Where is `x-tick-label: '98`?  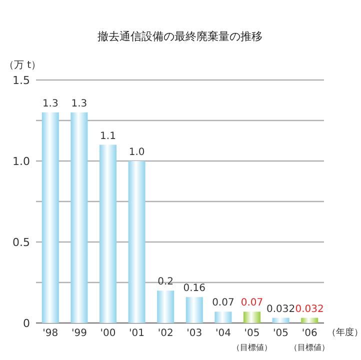
x-tick-label: '98 is located at coordinates (50, 333).